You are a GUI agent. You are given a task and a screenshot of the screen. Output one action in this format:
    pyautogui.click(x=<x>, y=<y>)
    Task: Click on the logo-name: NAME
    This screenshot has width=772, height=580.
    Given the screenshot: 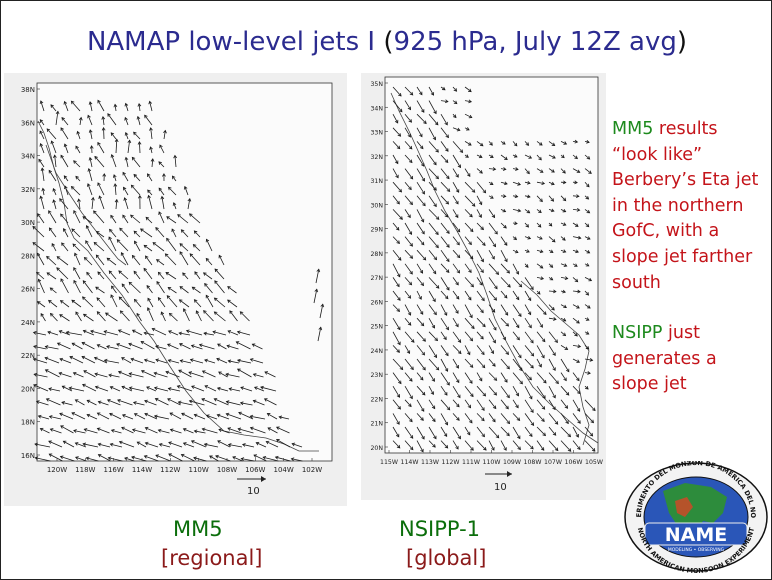 What is the action you would take?
    pyautogui.click(x=696, y=535)
    